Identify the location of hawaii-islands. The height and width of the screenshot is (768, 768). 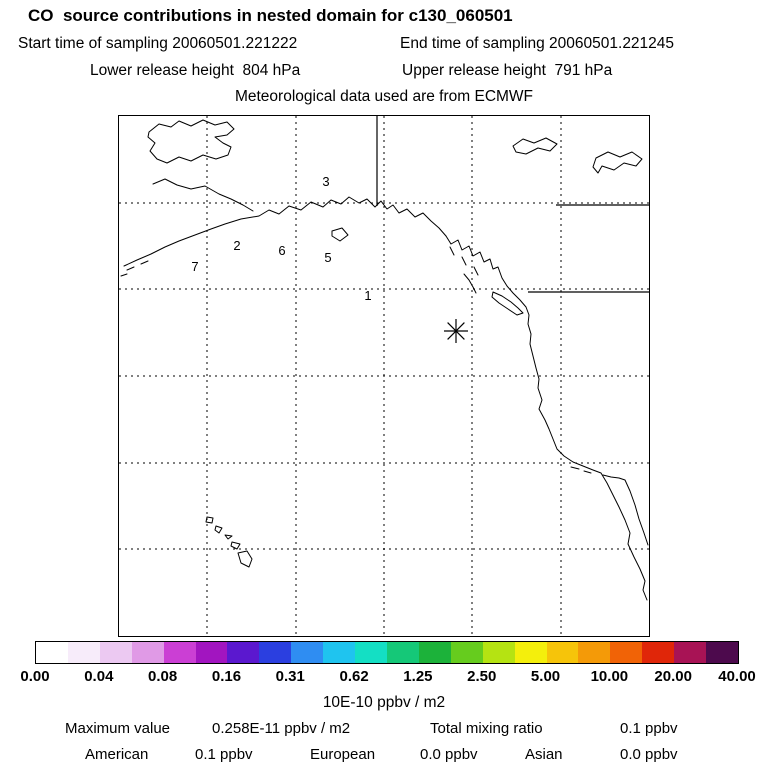
(229, 542).